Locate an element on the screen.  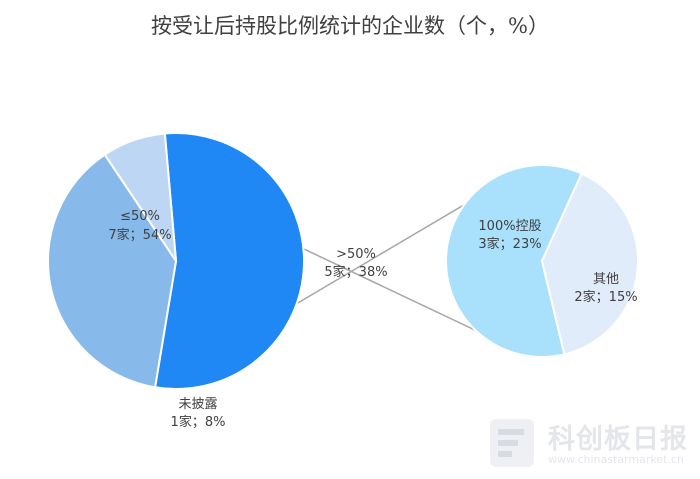
slice-label-other-value: 2家；15% is located at coordinates (605, 297).